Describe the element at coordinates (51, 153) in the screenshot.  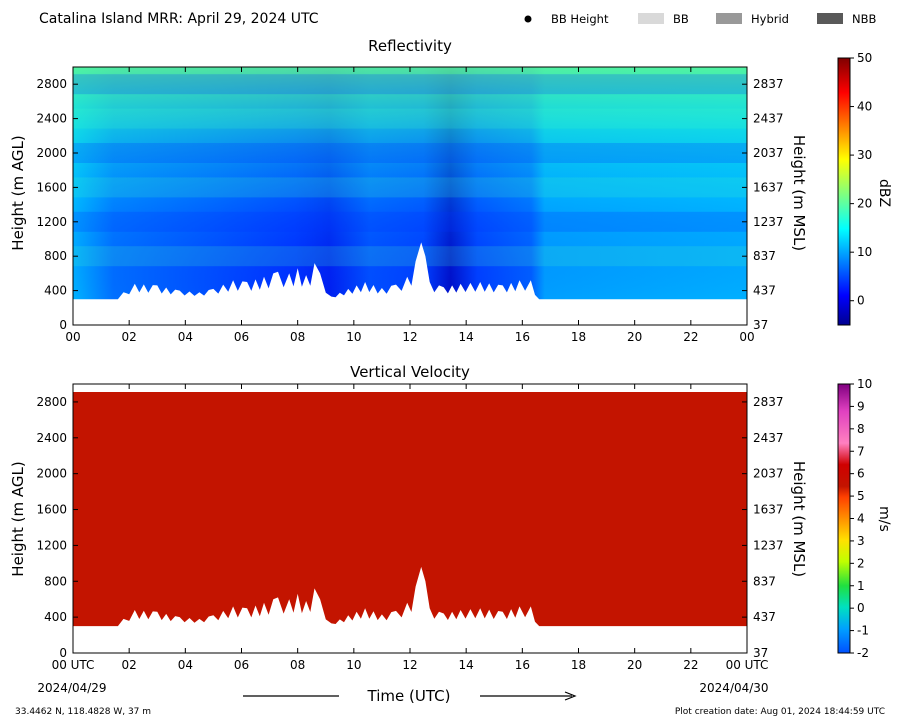
I see `y-tick-label: 2000` at that location.